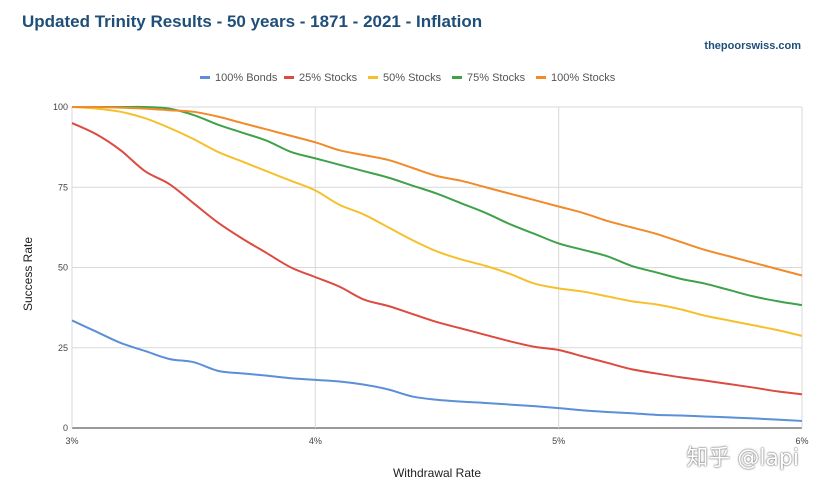 Image resolution: width=819 pixels, height=491 pixels. What do you see at coordinates (412, 78) in the screenshot?
I see `legend-entry-2: 50% Stocks` at bounding box center [412, 78].